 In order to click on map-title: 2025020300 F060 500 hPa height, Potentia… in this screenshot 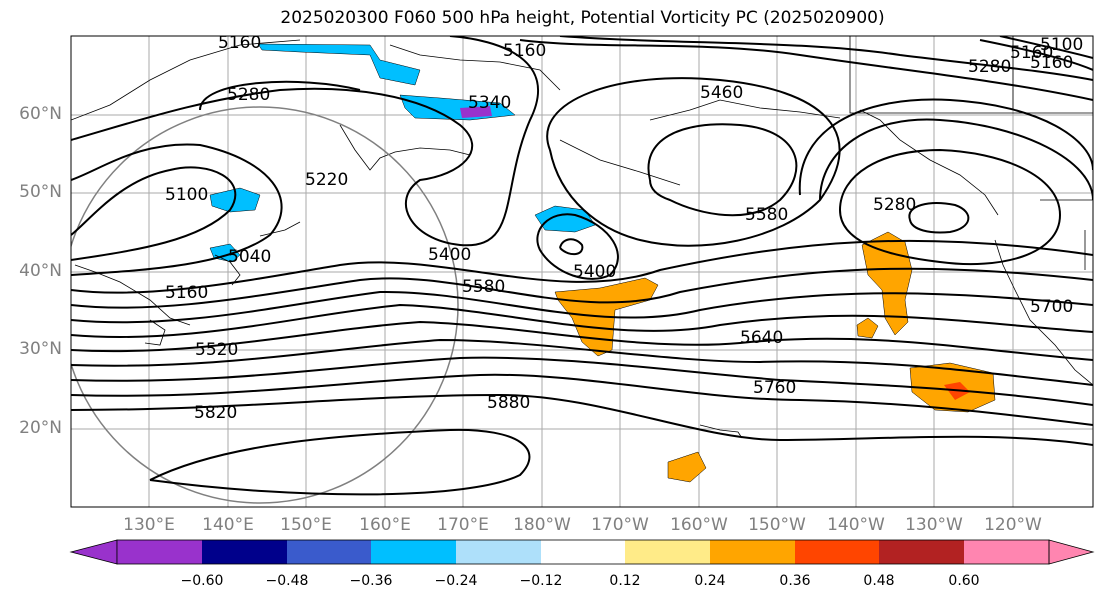, I will do `click(582, 18)`.